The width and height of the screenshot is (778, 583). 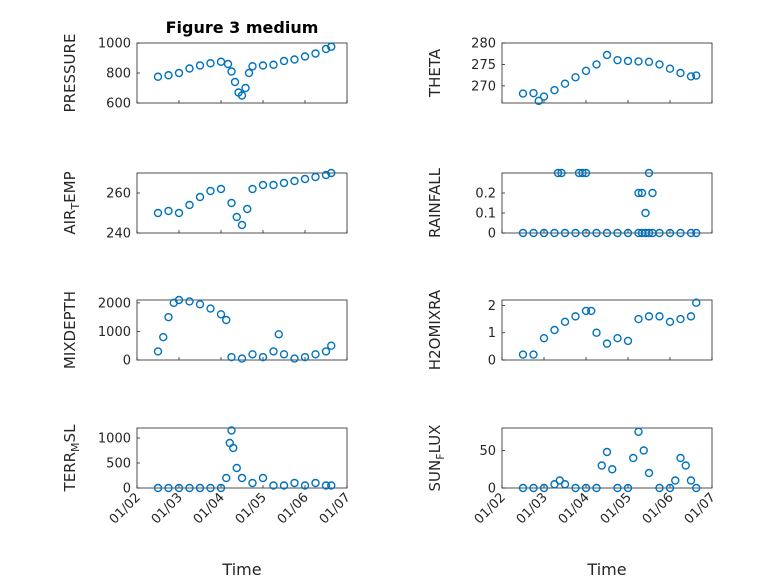 I want to click on subplot-air-temp: 240 260 AIRTEMP, so click(x=204, y=205).